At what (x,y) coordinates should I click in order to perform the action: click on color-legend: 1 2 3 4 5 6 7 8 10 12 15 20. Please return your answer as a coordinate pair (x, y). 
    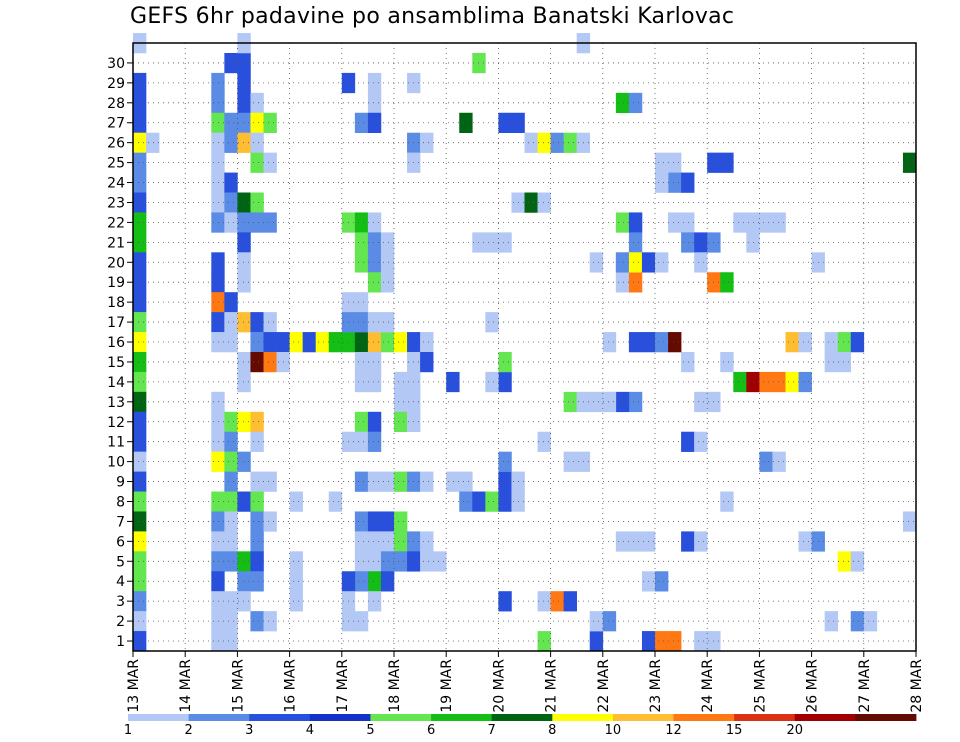
    Looking at the image, I should click on (520, 726).